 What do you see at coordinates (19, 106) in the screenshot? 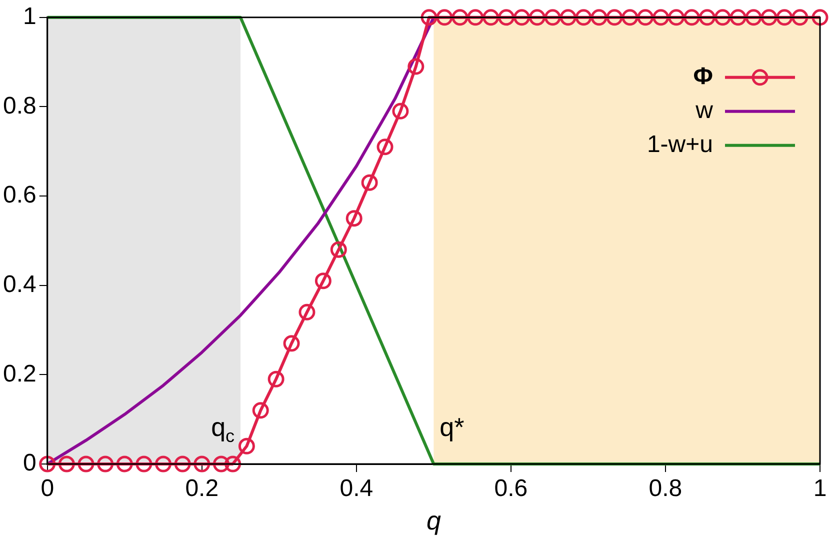
I see `y-tick-label: 0.8` at bounding box center [19, 106].